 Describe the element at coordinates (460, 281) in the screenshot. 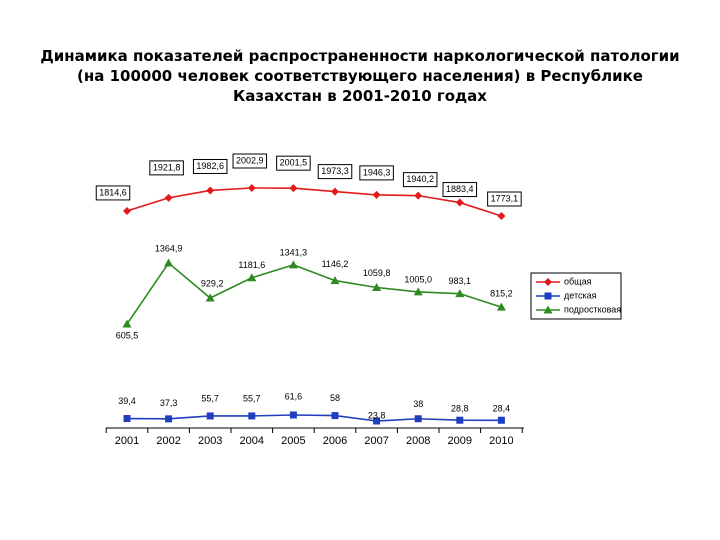

I see `data-label: 983,1` at that location.